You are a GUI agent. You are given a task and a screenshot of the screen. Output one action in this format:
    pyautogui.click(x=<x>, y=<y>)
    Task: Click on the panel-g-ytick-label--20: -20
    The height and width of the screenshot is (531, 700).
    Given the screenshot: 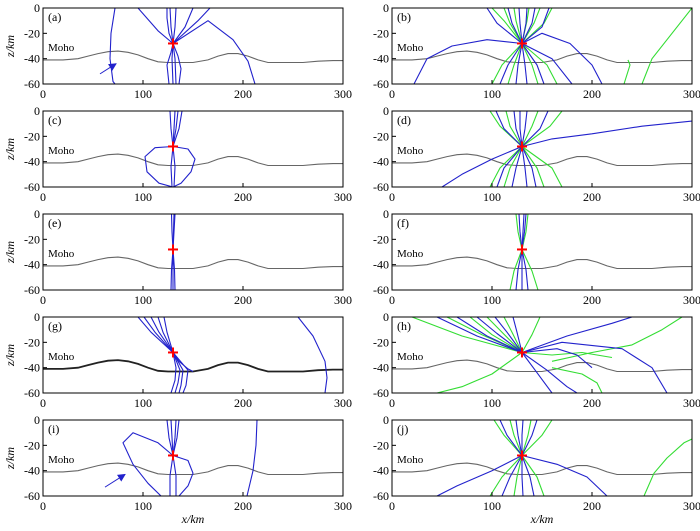 What is the action you would take?
    pyautogui.click(x=32, y=342)
    